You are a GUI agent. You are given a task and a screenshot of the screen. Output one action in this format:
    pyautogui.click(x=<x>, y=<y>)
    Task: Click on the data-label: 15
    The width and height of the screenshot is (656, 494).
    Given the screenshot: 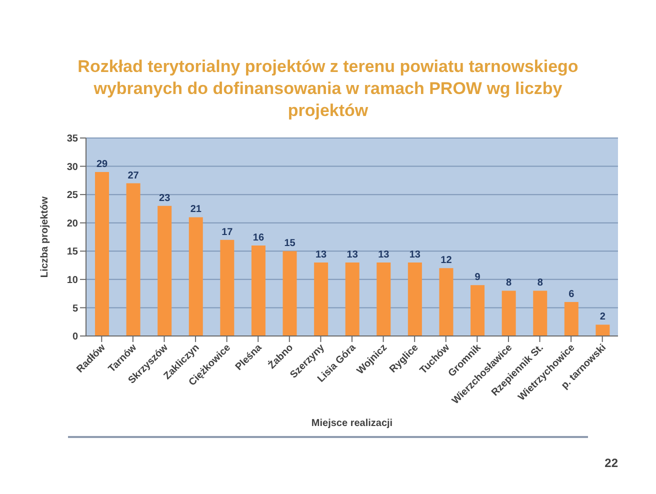 What is the action you would take?
    pyautogui.click(x=290, y=244)
    